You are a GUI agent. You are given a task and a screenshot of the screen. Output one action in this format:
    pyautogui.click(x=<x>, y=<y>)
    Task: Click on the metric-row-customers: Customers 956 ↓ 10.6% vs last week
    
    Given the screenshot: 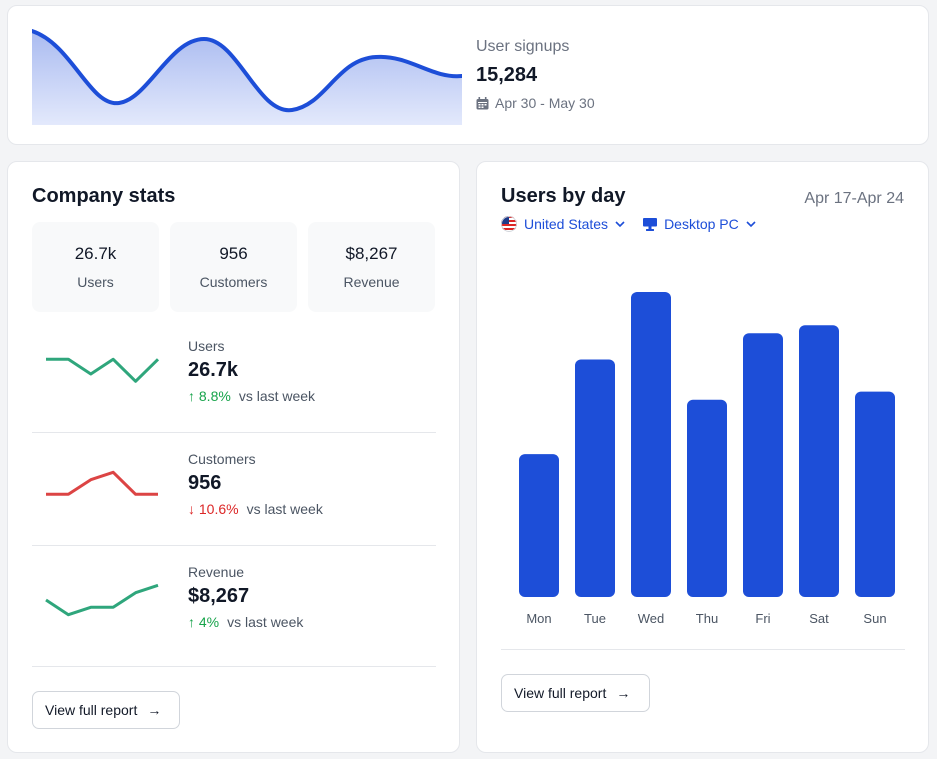 What is the action you would take?
    pyautogui.click(x=234, y=489)
    